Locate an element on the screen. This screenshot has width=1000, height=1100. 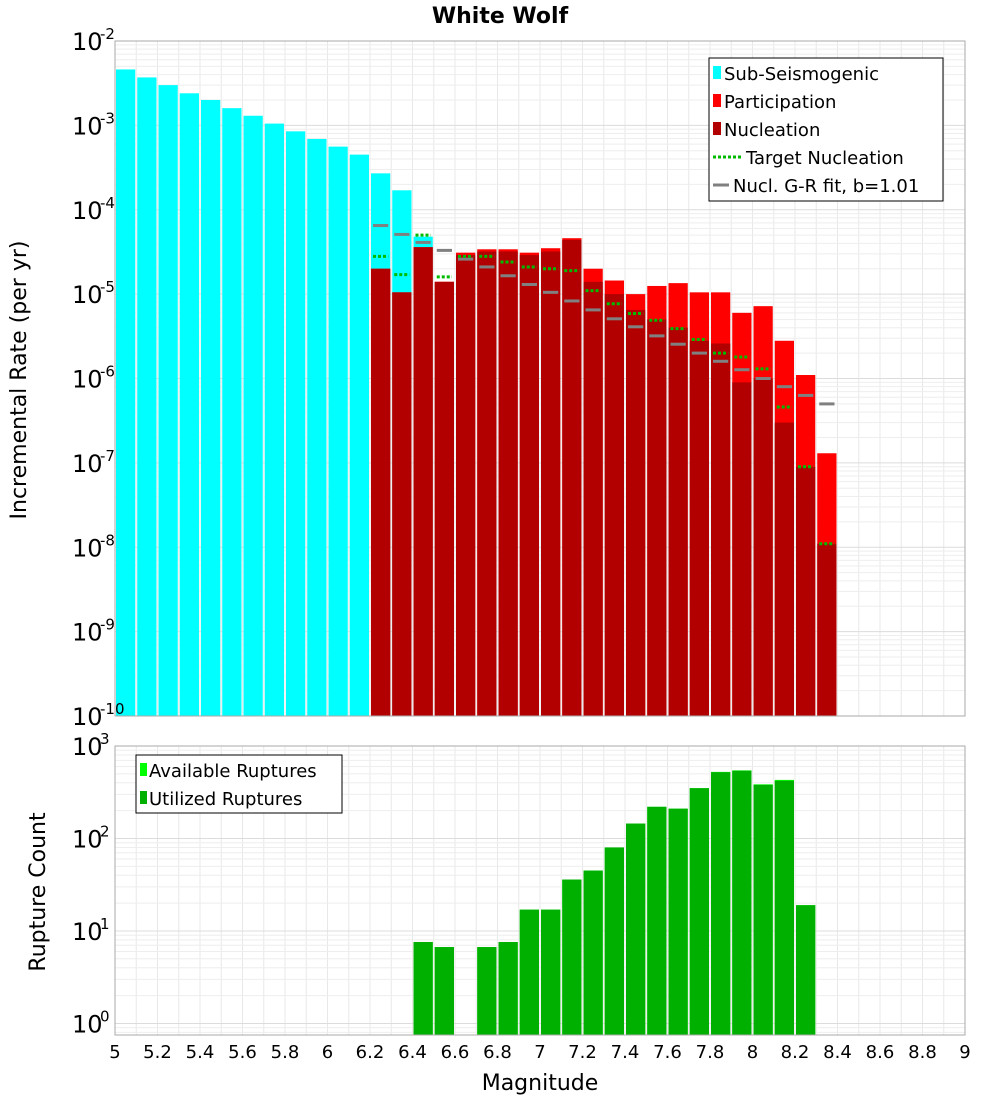
x-tick-label: 5.6 is located at coordinates (242, 1052).